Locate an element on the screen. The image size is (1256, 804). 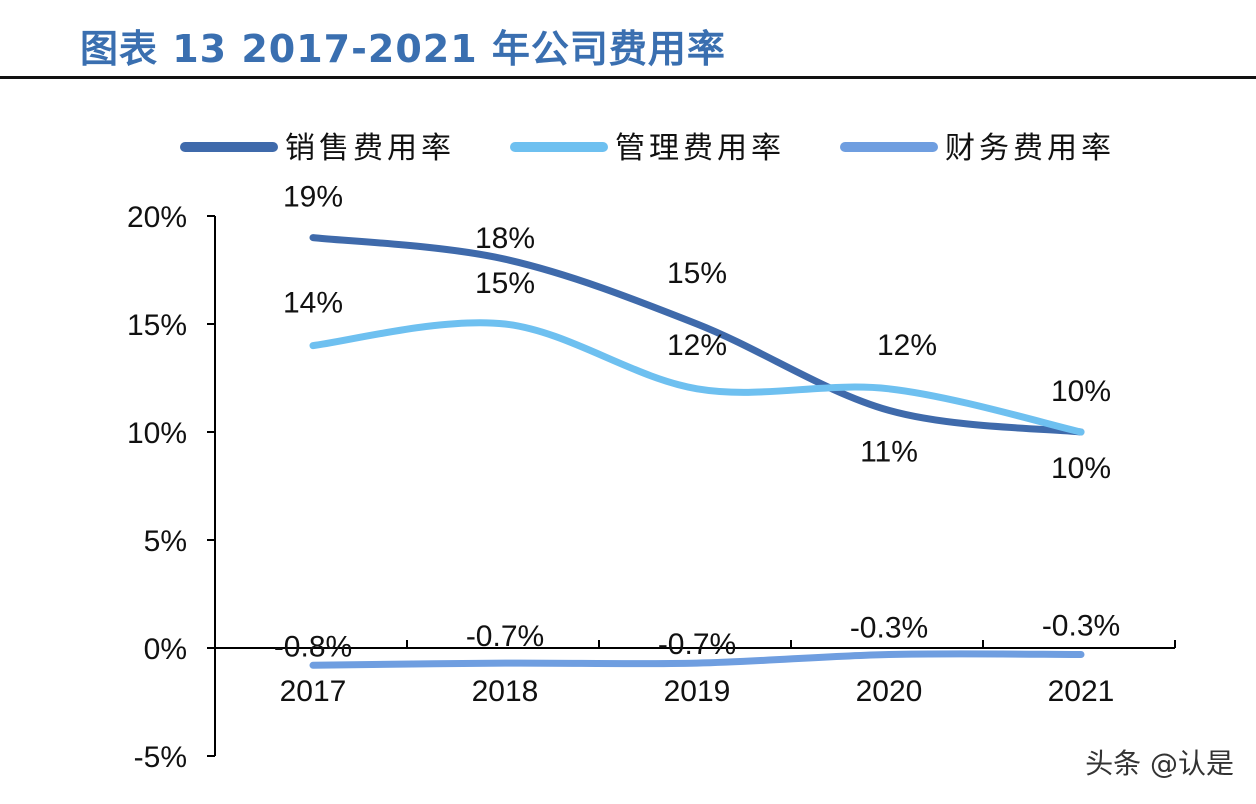
x-tick-label: 2018 is located at coordinates (505, 691).